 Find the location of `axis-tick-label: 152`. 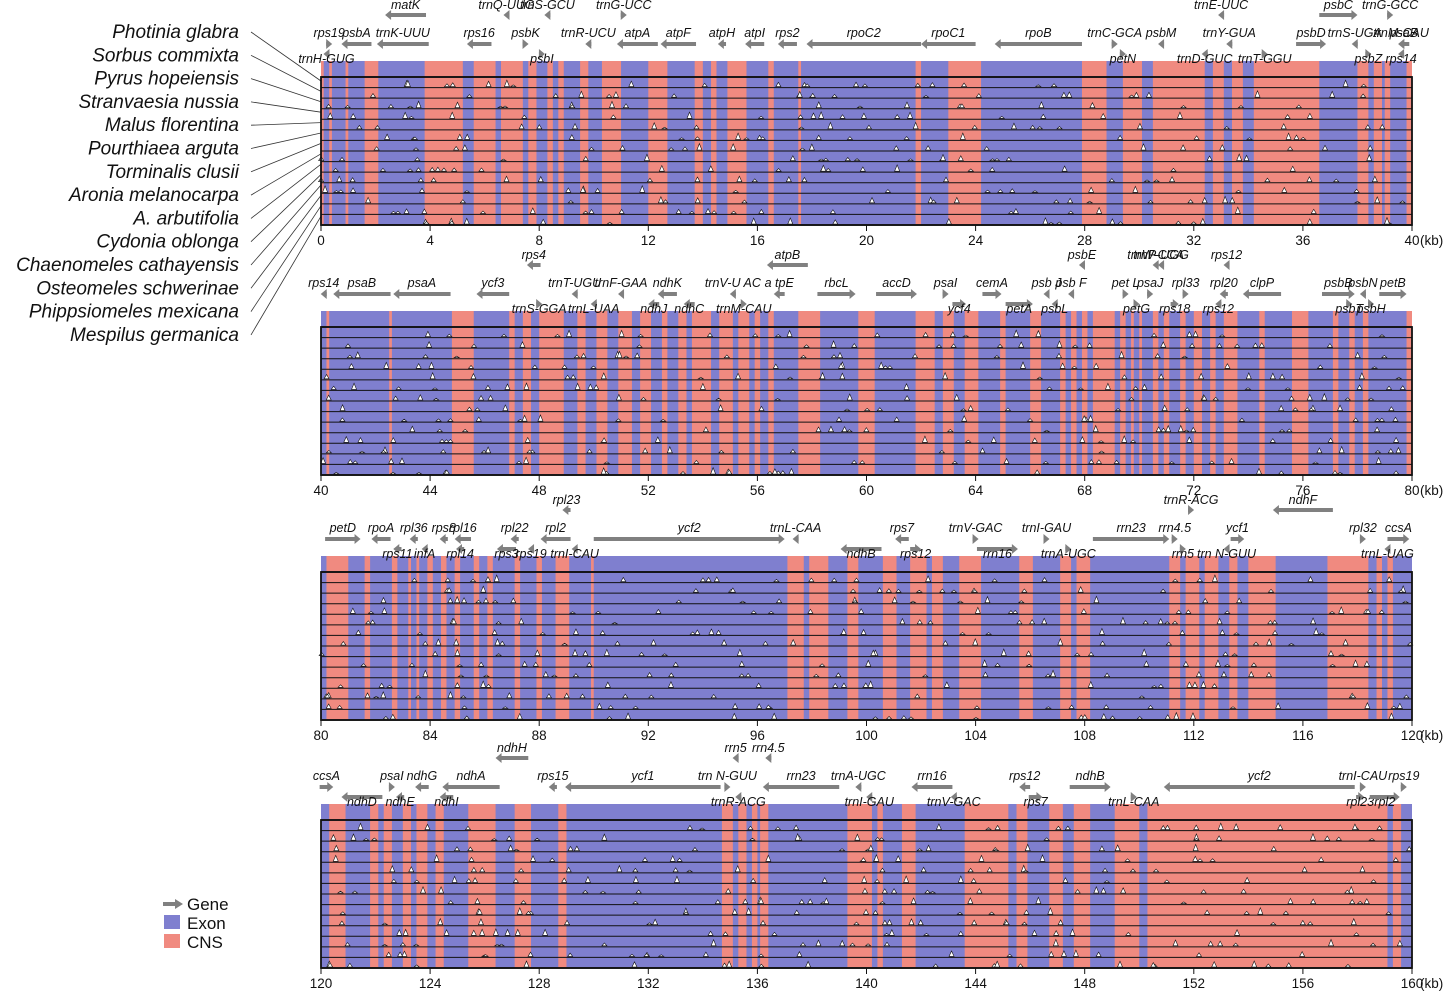

axis-tick-label: 152 is located at coordinates (1194, 983).